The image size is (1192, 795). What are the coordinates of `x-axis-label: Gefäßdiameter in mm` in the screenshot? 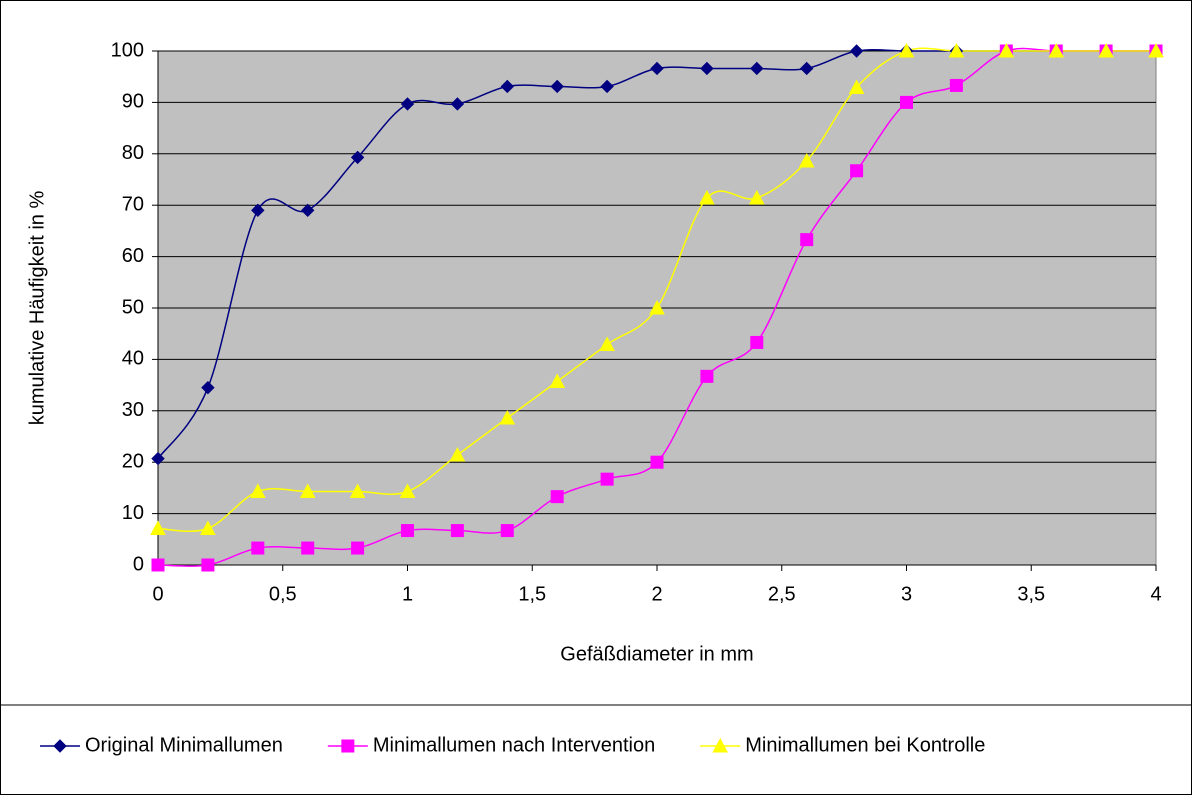 It's located at (656, 654).